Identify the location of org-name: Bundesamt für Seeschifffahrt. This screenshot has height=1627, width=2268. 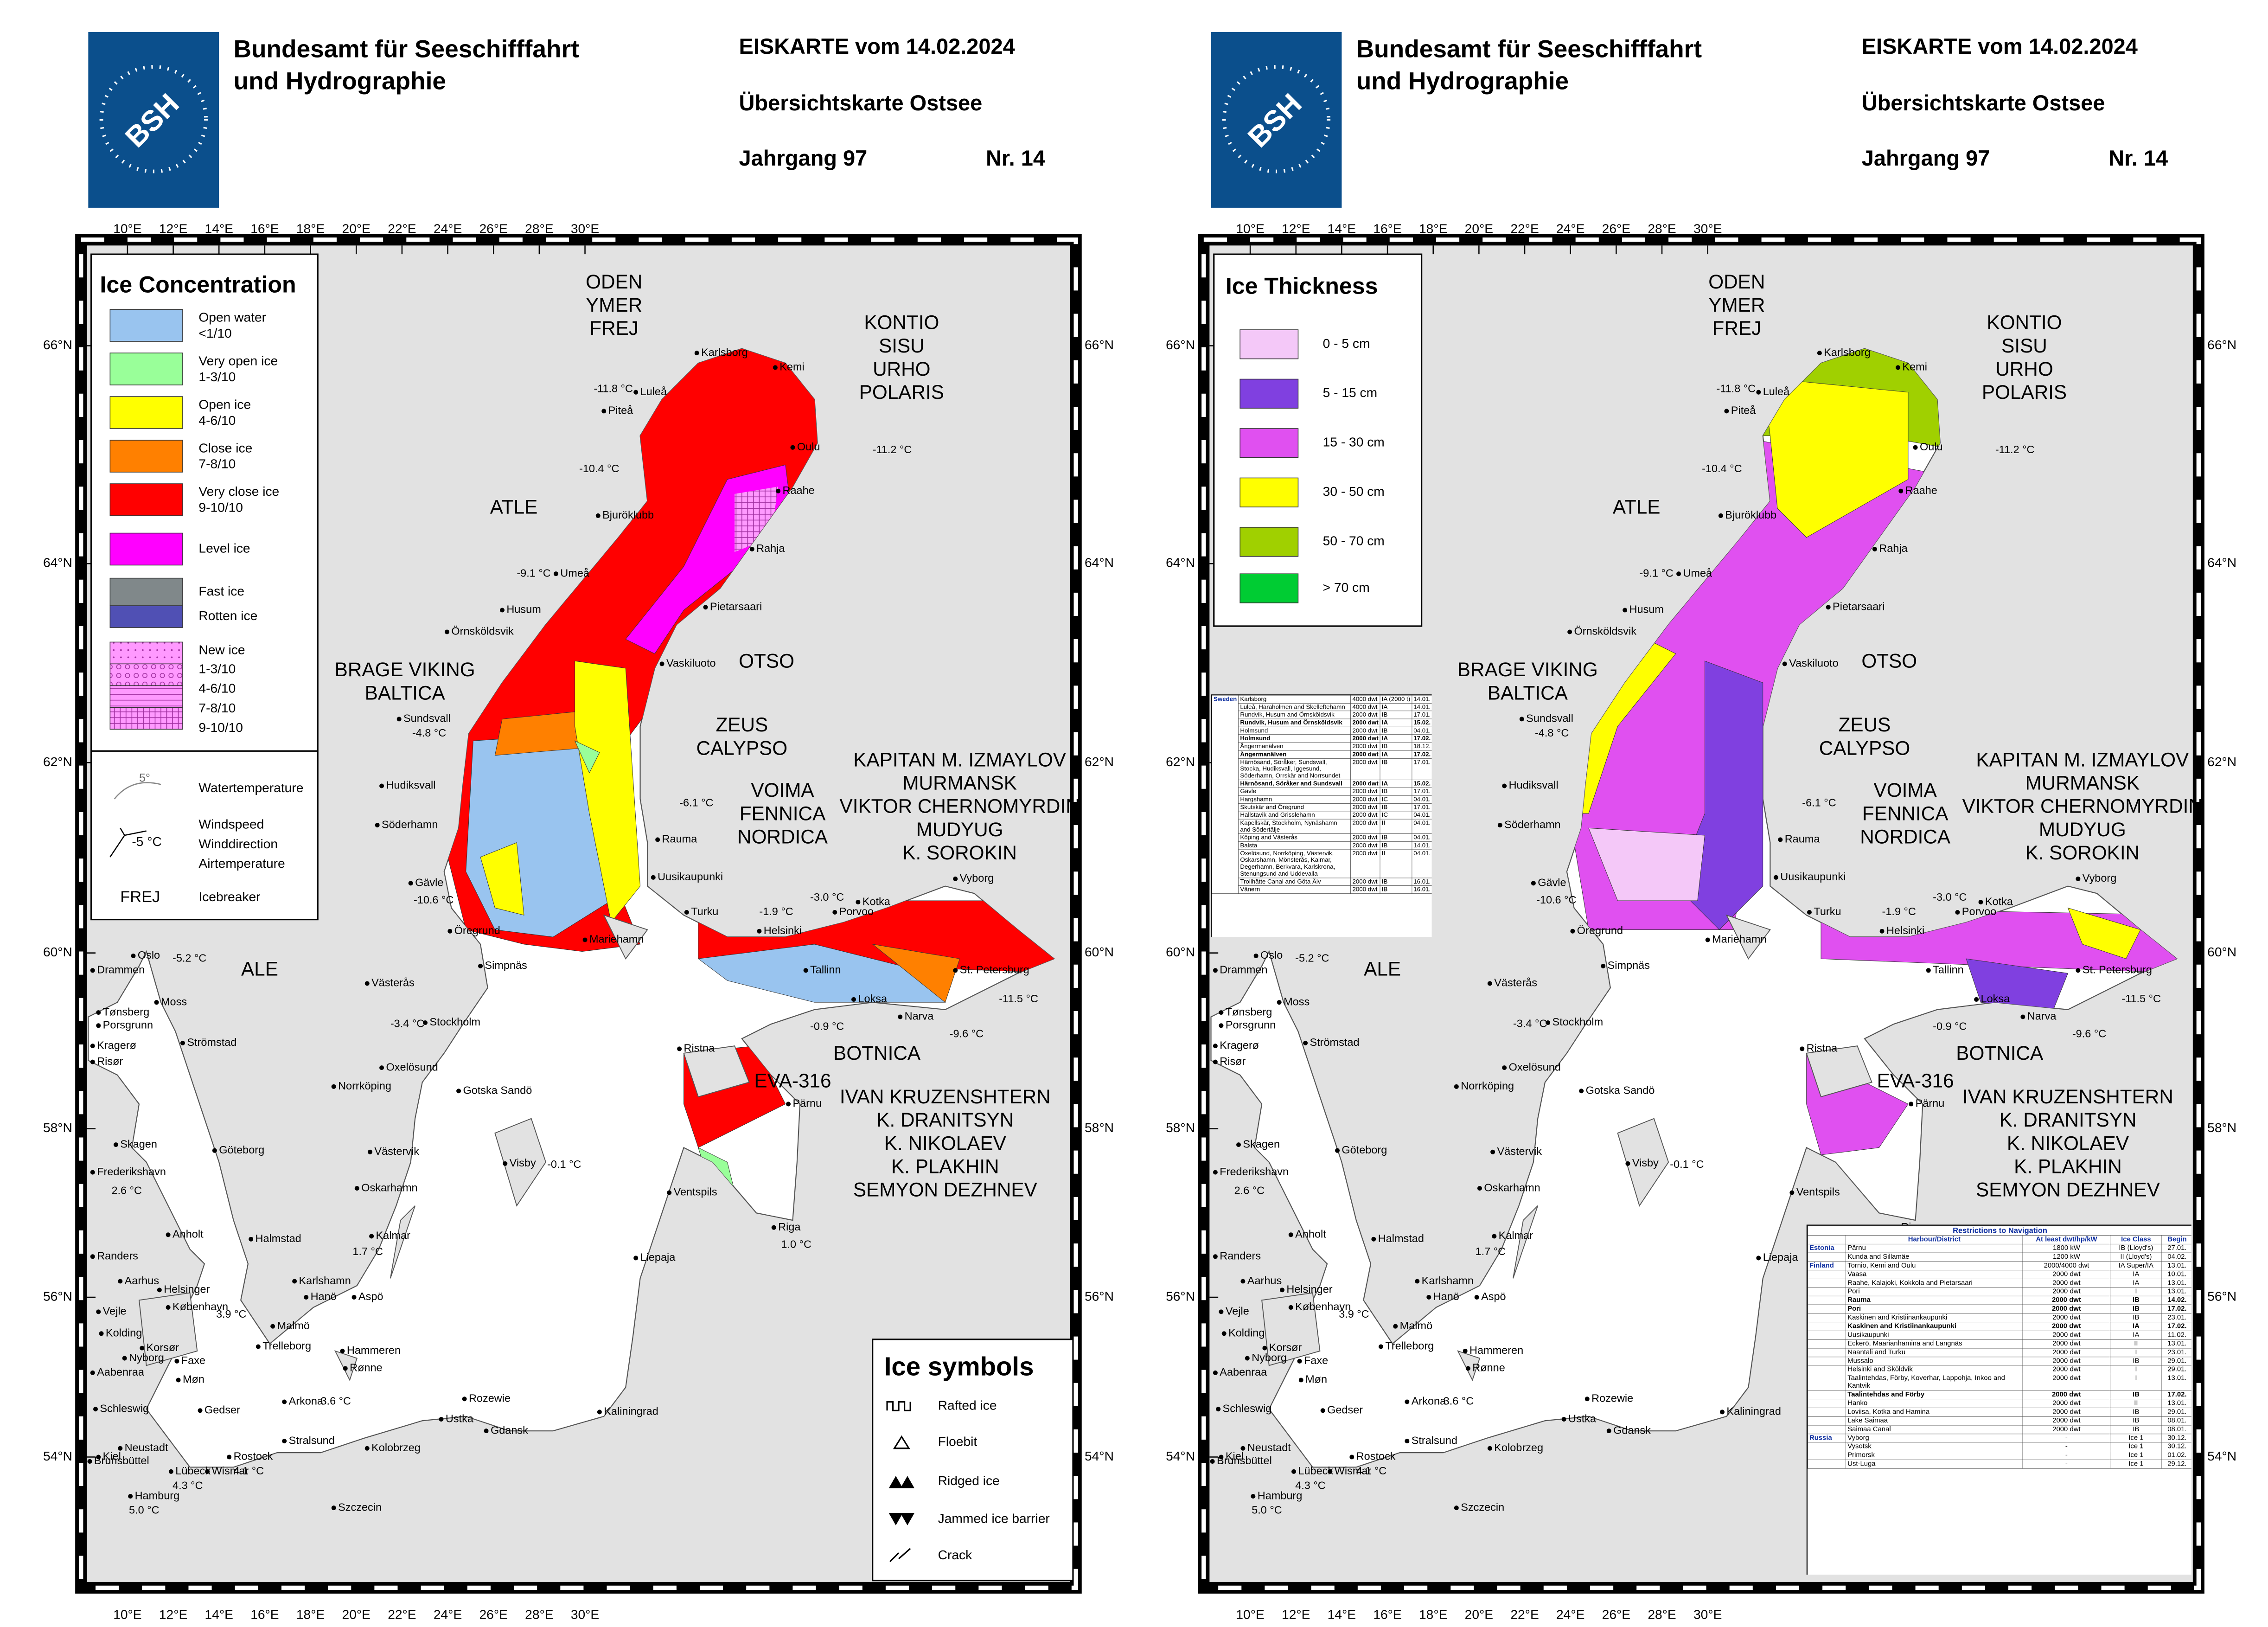
(1529, 49).